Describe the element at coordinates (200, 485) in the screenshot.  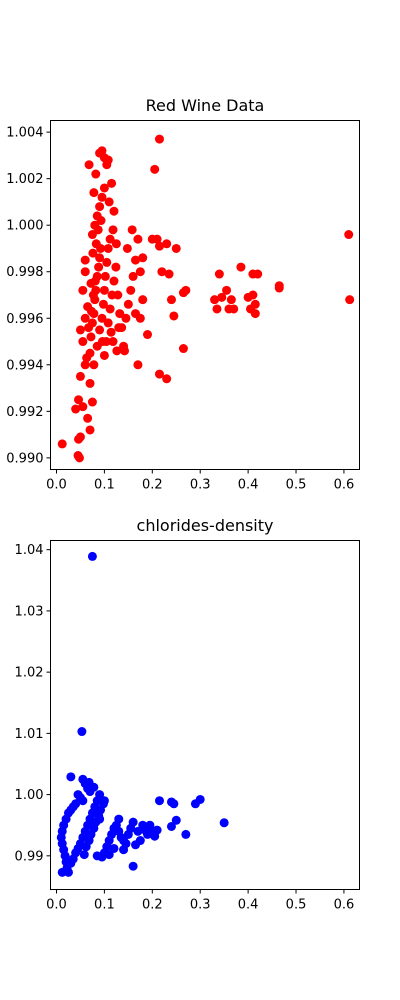
I see `x-tick-label: 0.3` at that location.